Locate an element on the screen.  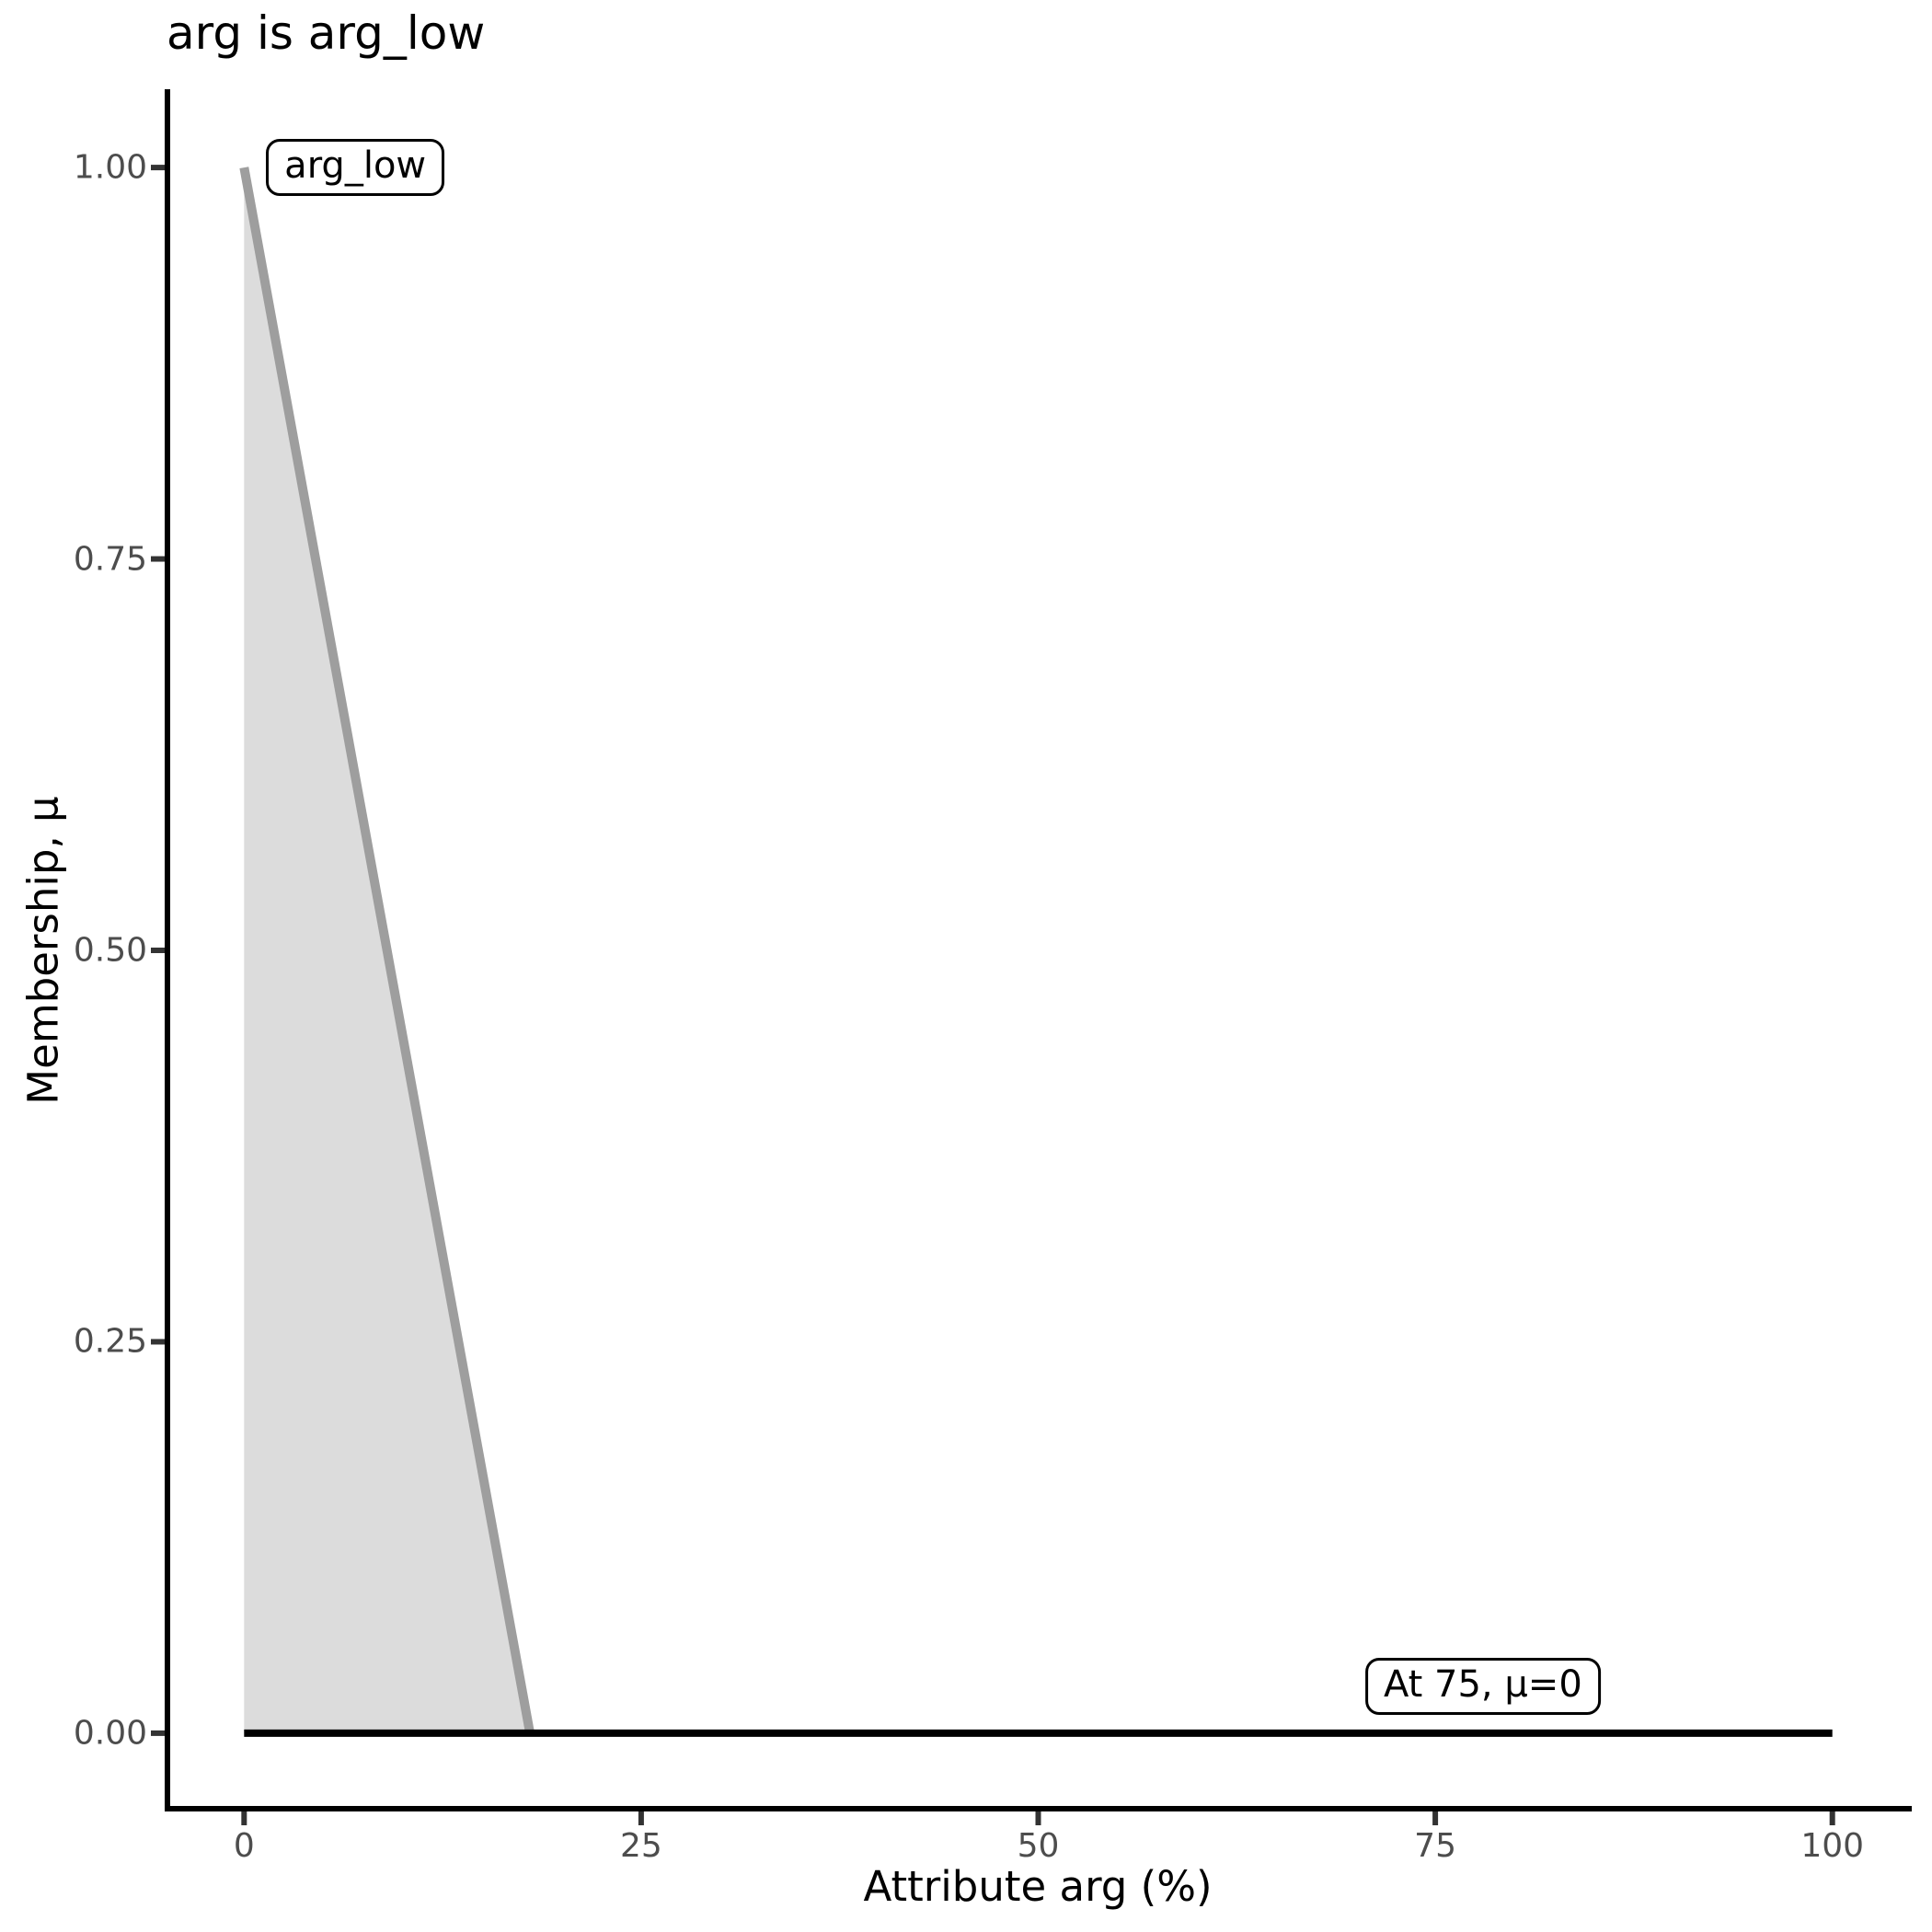
y-tick-label: 1.00 is located at coordinates (110, 167).